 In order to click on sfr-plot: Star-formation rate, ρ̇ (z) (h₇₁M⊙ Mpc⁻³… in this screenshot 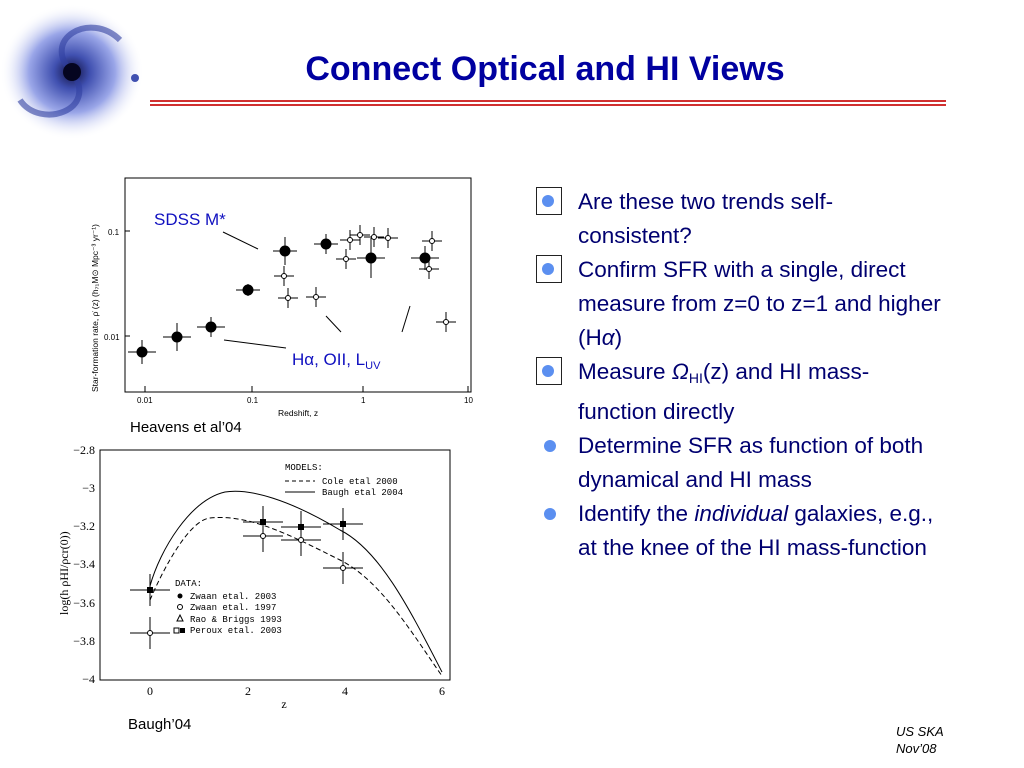, I will do `click(281, 297)`.